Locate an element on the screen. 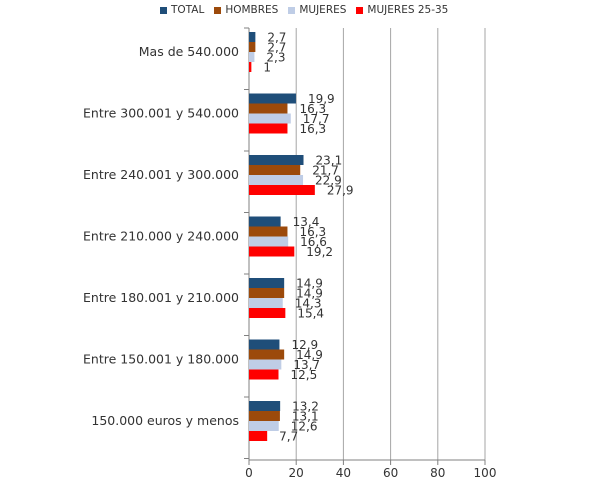 The width and height of the screenshot is (610, 483). x-tick-label: 60 is located at coordinates (390, 473).